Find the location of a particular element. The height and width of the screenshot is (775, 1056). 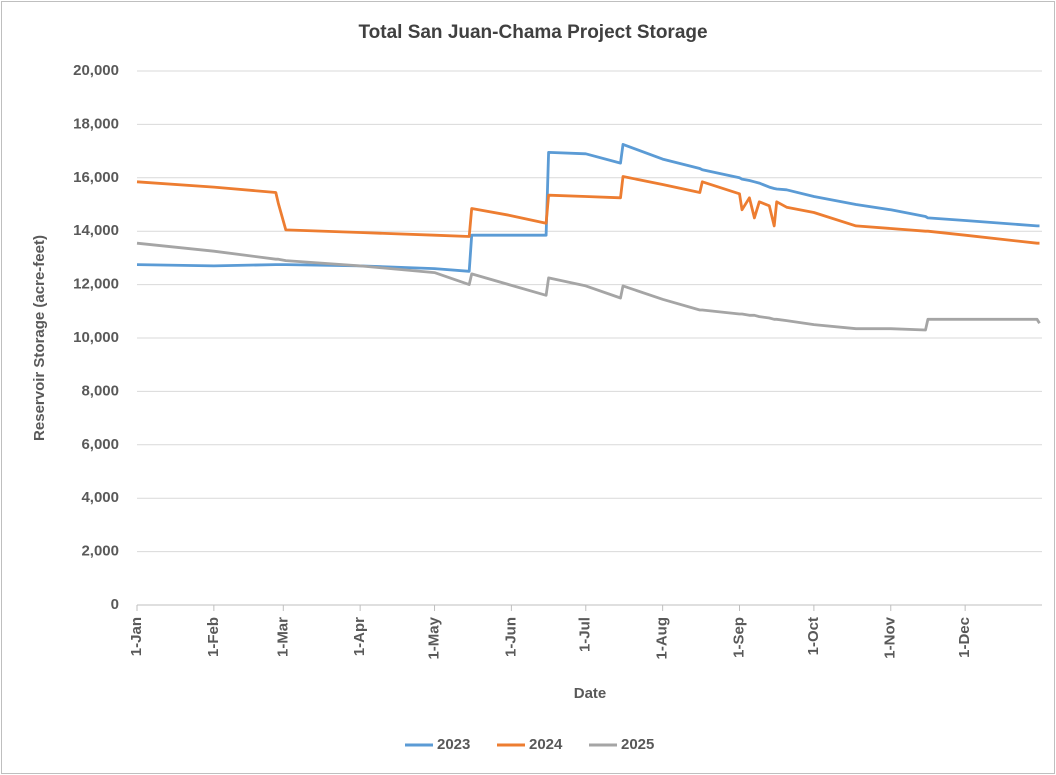

x-tick-label: 1-Jul is located at coordinates (585, 634).